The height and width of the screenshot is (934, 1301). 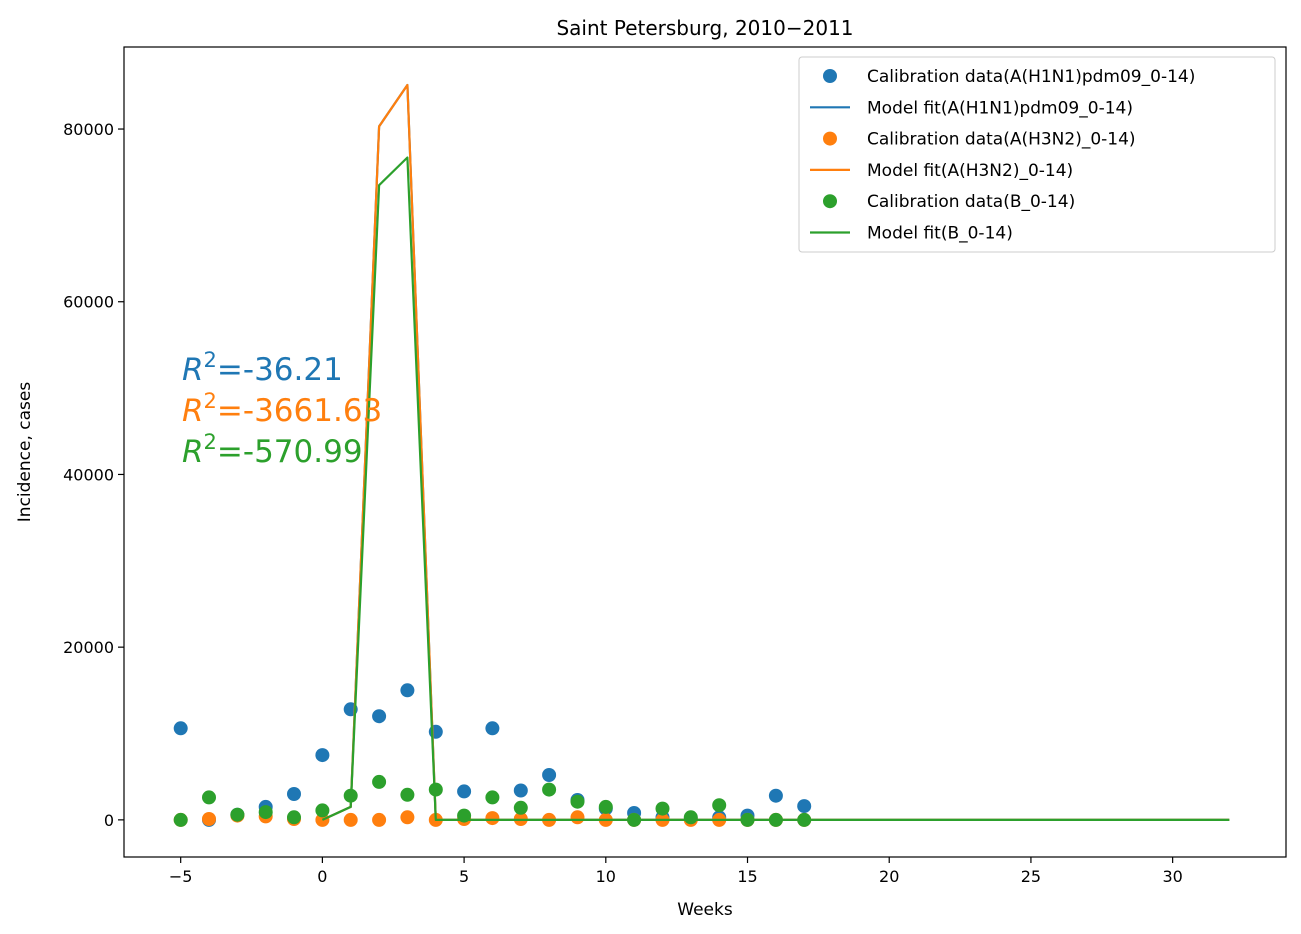 What do you see at coordinates (1031, 876) in the screenshot?
I see `x-tick-label: 25` at bounding box center [1031, 876].